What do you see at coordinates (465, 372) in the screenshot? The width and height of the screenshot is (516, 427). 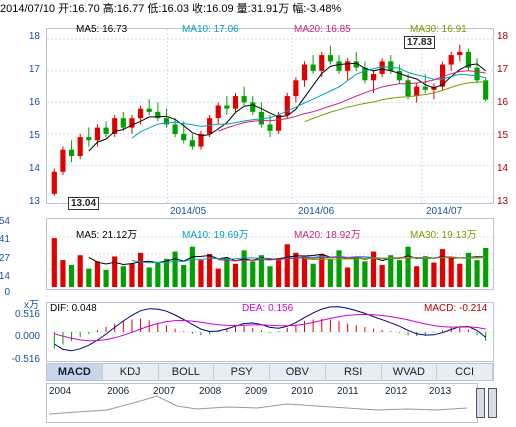 I see `tab-cci: CCI` at bounding box center [465, 372].